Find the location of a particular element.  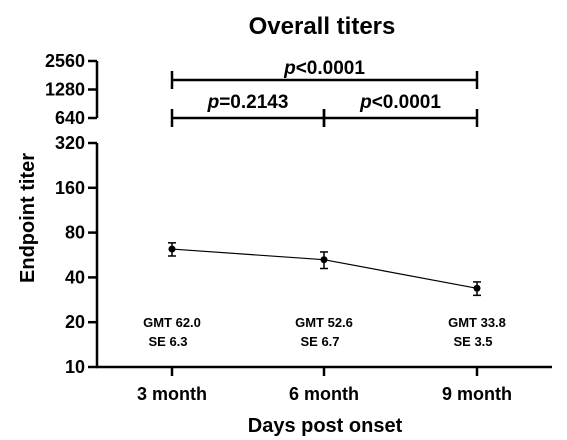

y-tick-label: 10 is located at coordinates (75, 367).